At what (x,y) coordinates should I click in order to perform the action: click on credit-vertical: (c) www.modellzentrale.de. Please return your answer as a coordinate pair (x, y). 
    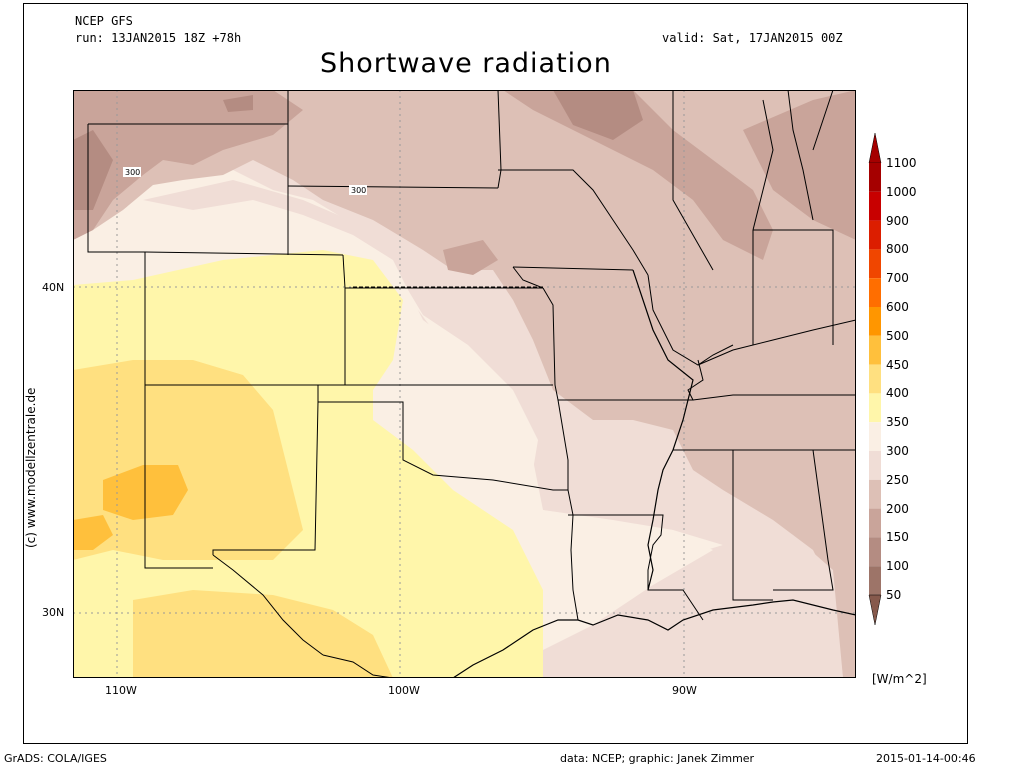
    Looking at the image, I should click on (31, 467).